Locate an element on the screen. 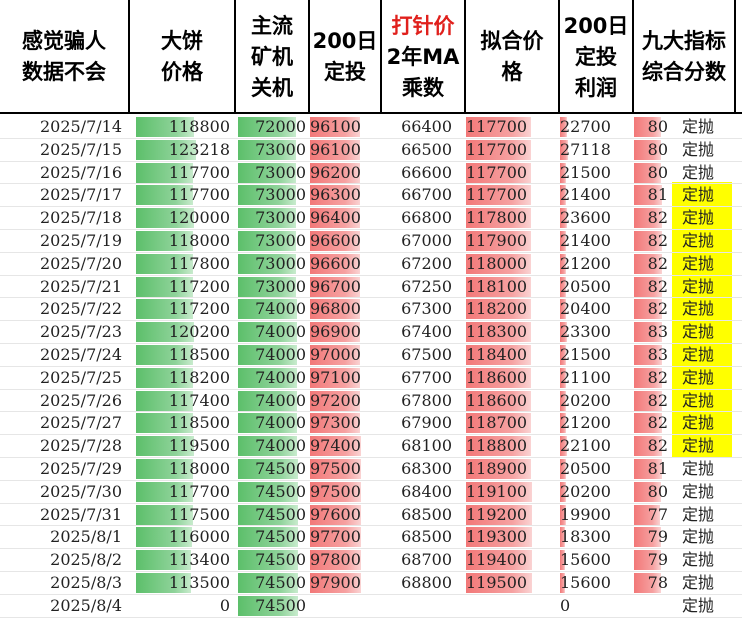 This screenshot has width=742, height=625. ma-multiplier-cell: 68700 is located at coordinates (426, 560).